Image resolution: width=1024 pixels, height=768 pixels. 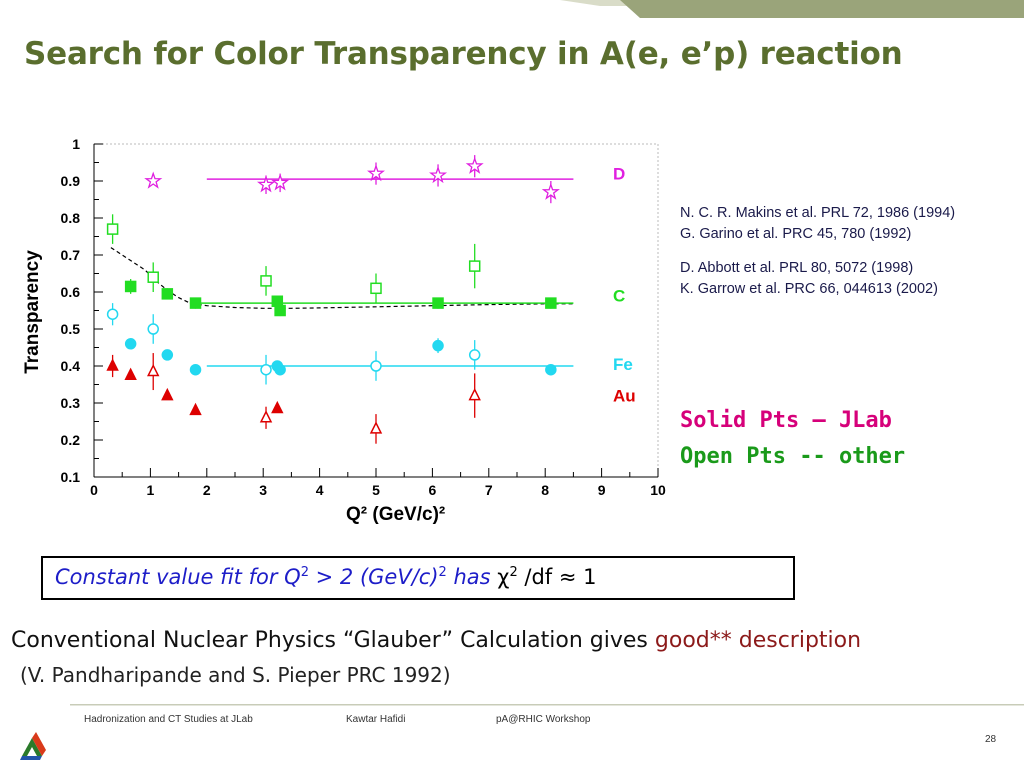 I want to click on fit-text-part1: Constant value fit for Q, so click(x=178, y=577).